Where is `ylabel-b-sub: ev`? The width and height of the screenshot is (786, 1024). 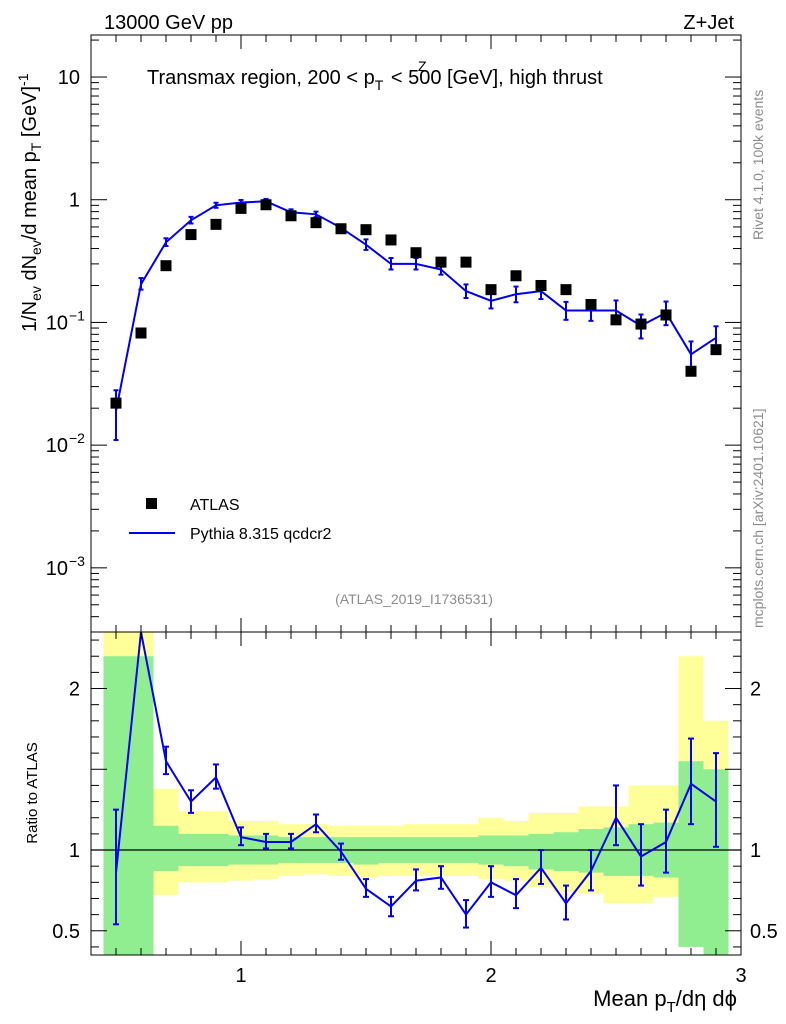 ylabel-b-sub: ev is located at coordinates (36, 247).